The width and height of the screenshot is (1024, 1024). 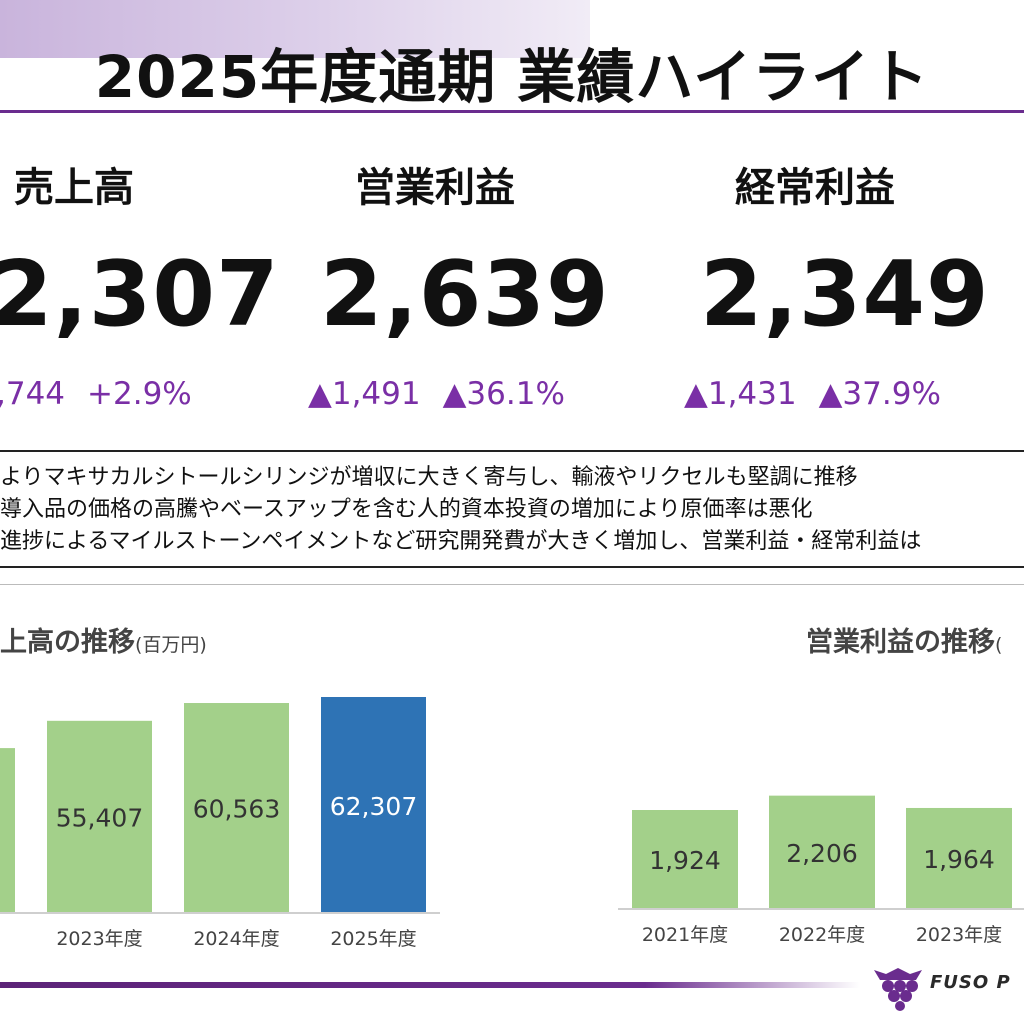 What do you see at coordinates (815, 188) in the screenshot?
I see `kpi-label-ordinary-profit: 経常利益` at bounding box center [815, 188].